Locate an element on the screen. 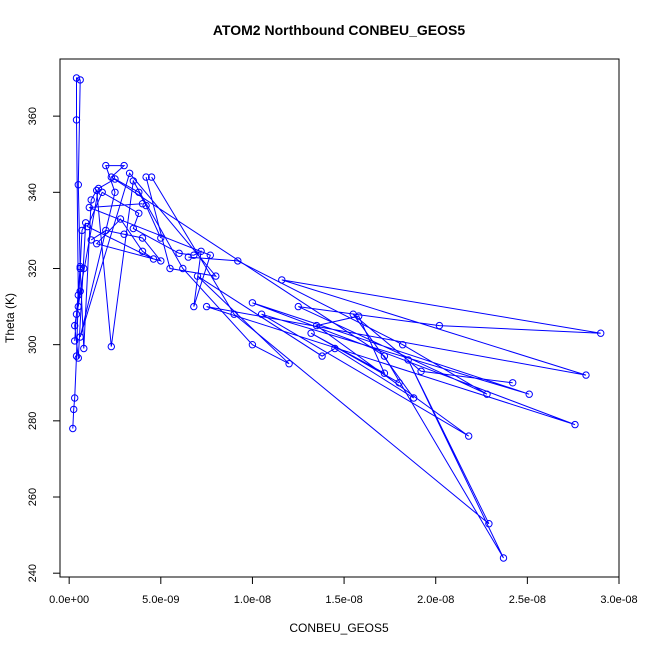 The width and height of the screenshot is (650, 650). x-tick-label: 0.0e+00 is located at coordinates (69, 600).